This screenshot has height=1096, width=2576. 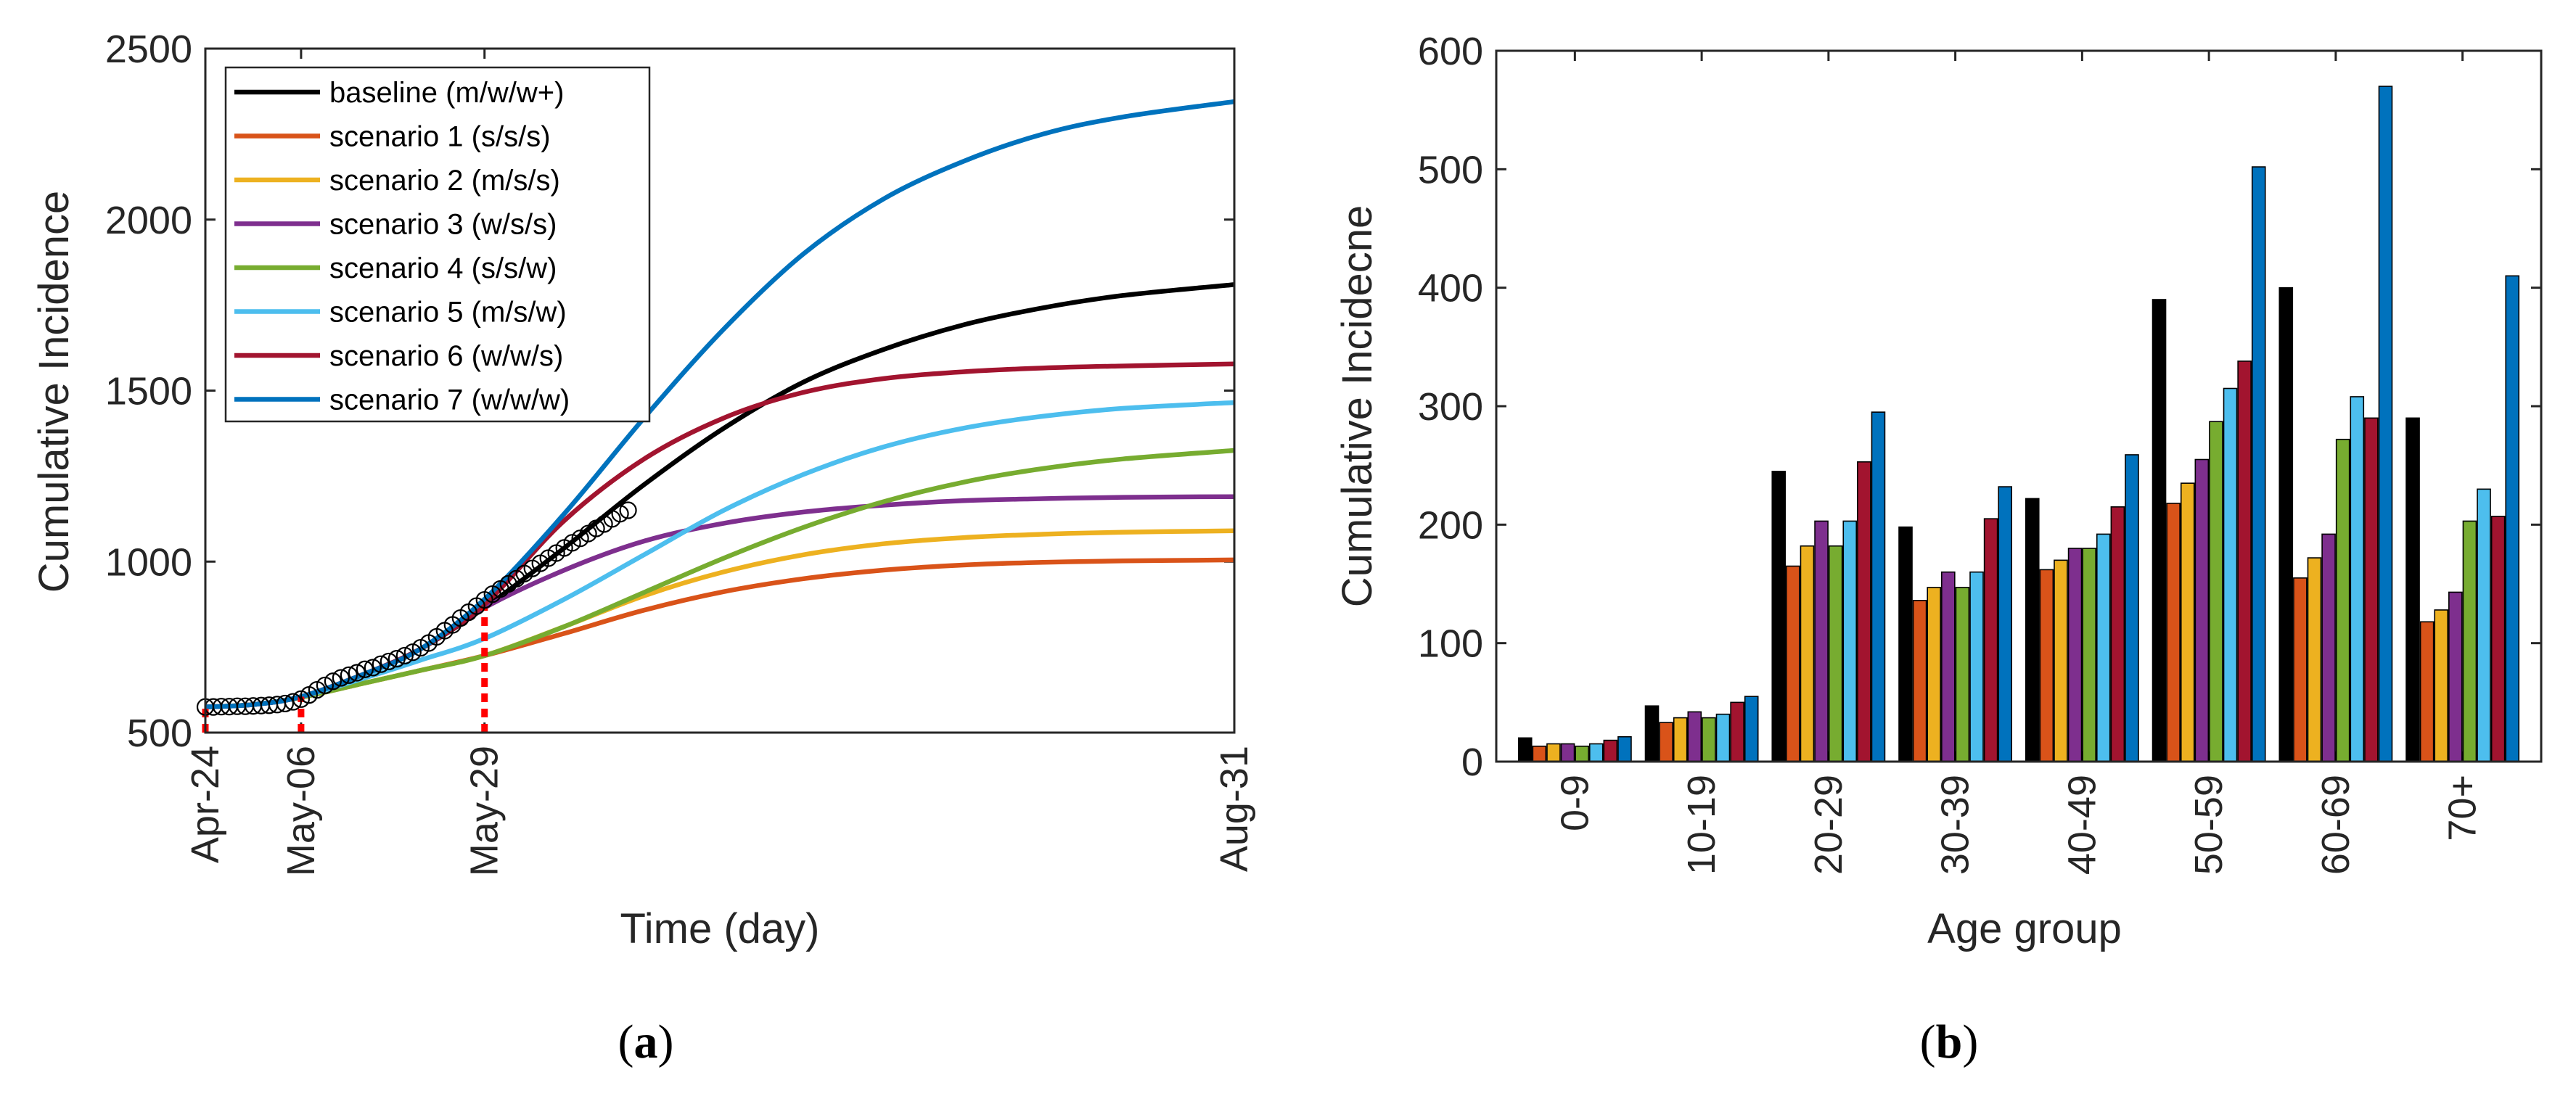 I want to click on bar-30-39-baseline-m-w-w, so click(x=1905, y=644).